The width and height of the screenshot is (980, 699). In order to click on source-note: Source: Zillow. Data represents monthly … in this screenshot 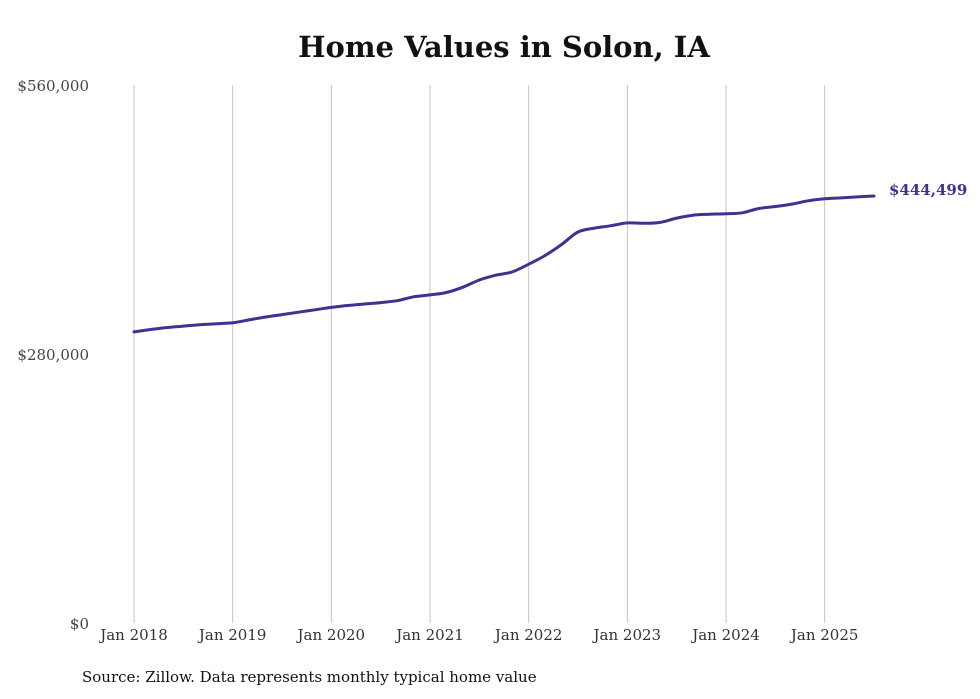, I will do `click(309, 677)`.